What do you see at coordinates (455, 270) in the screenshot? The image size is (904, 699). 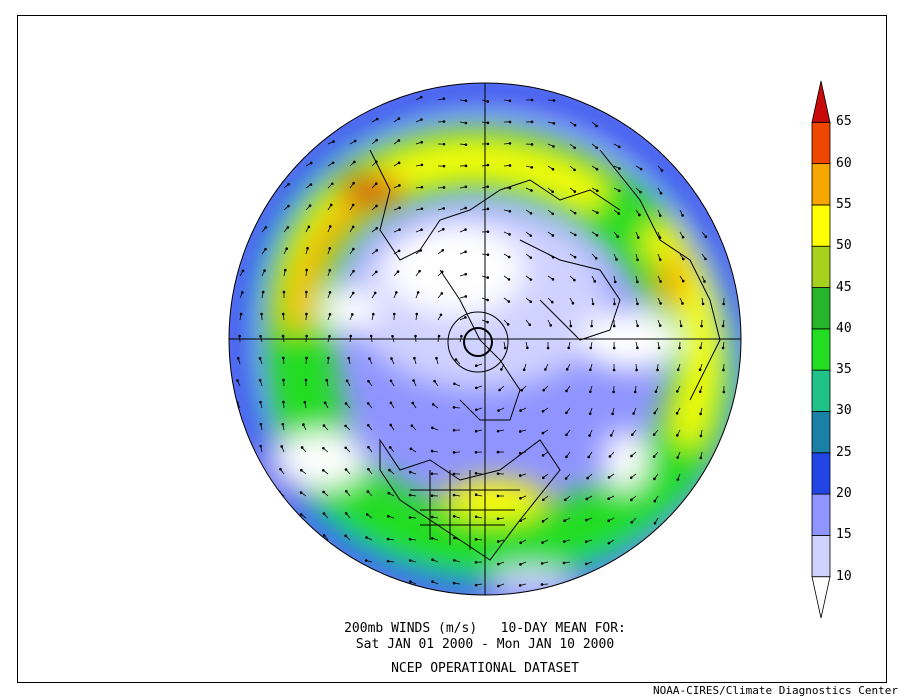 I see `inner-calm` at bounding box center [455, 270].